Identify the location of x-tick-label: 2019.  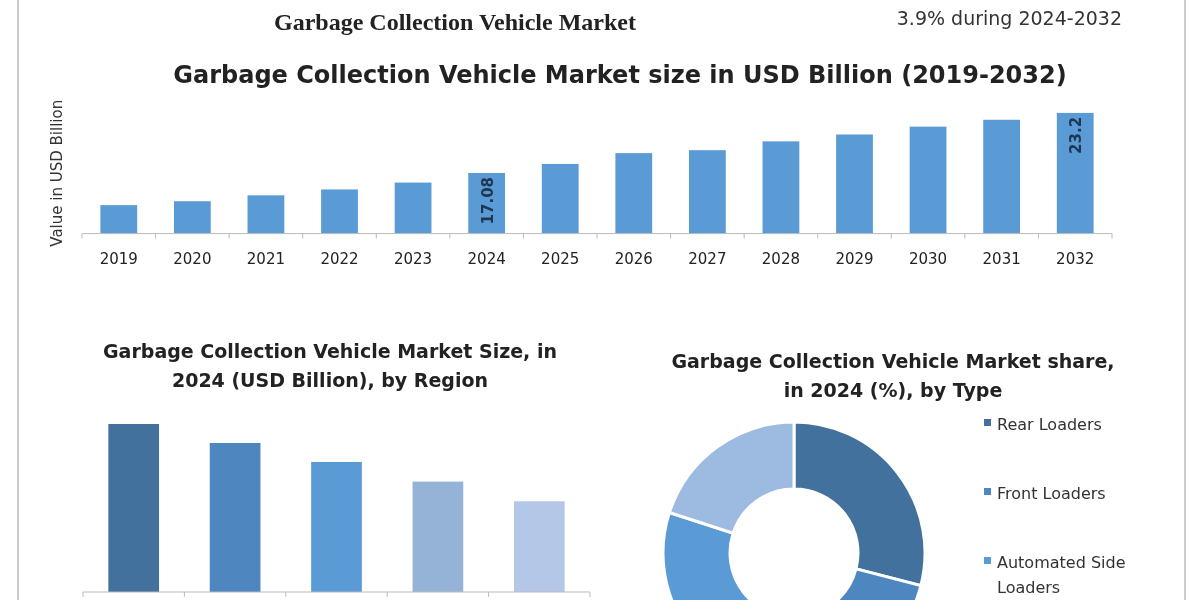
(118, 258).